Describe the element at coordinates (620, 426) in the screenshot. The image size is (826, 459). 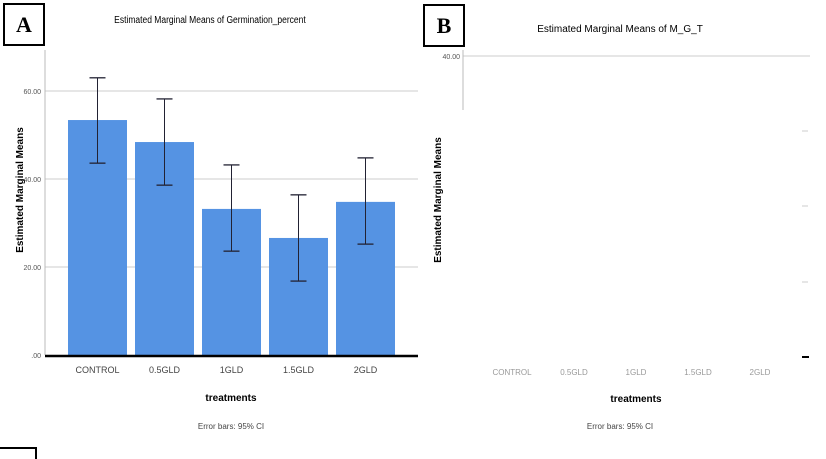
I see `chart-b-note: Error bars: 95% CI` at that location.